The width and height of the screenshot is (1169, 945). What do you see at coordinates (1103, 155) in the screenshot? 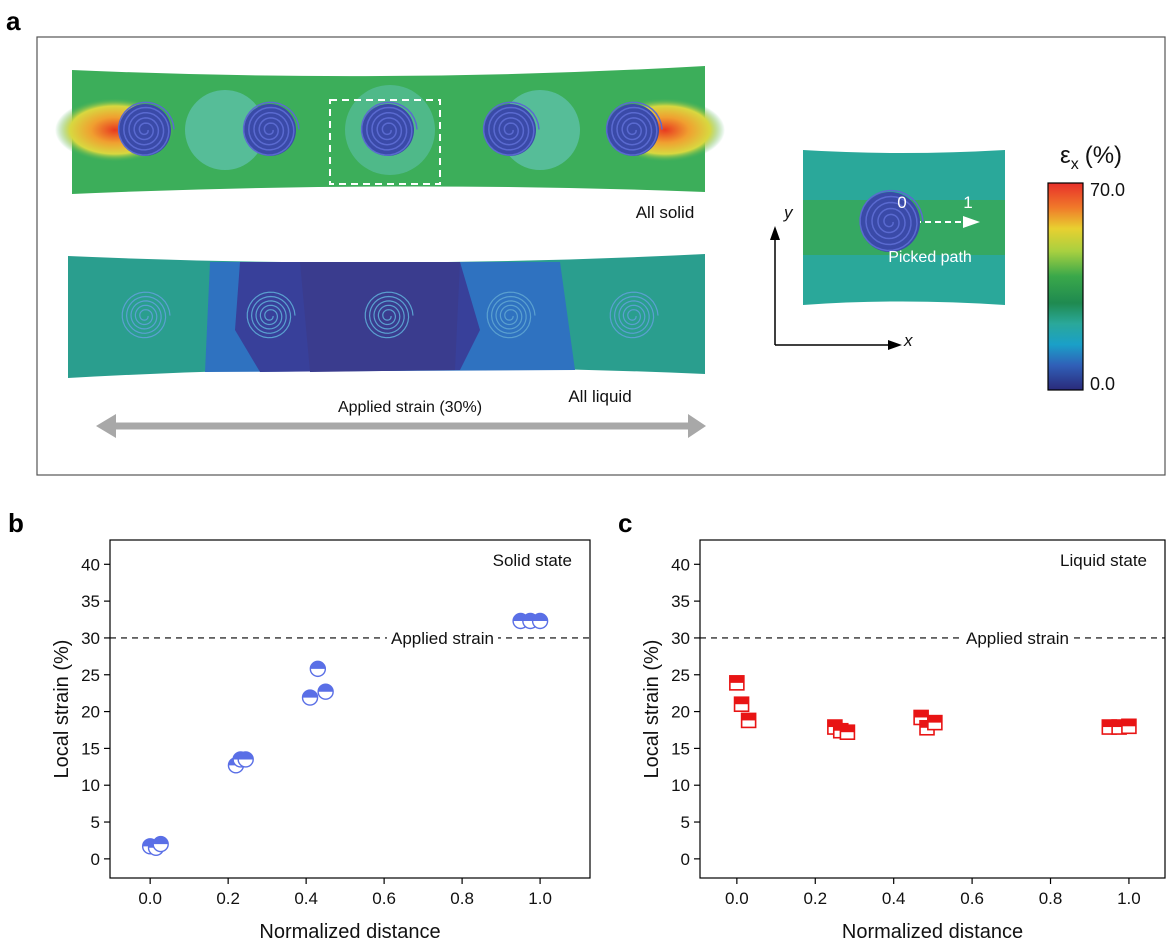
I see `colorbar-unit: (%)` at bounding box center [1103, 155].